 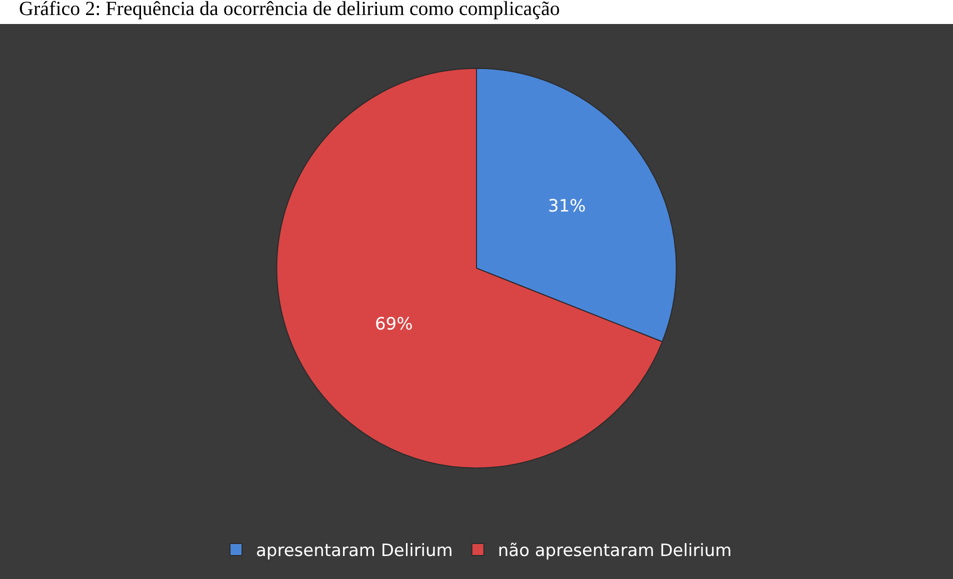 What do you see at coordinates (615, 551) in the screenshot?
I see `legend-label: não apresentaram Delirium` at bounding box center [615, 551].